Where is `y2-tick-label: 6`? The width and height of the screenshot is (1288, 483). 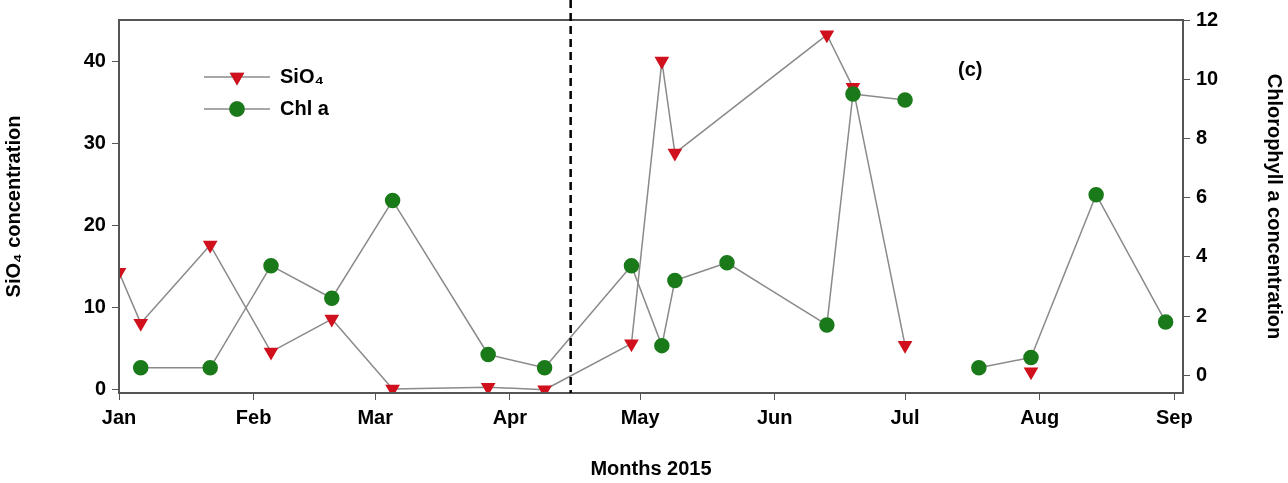
y2-tick-label: 6 is located at coordinates (1202, 196).